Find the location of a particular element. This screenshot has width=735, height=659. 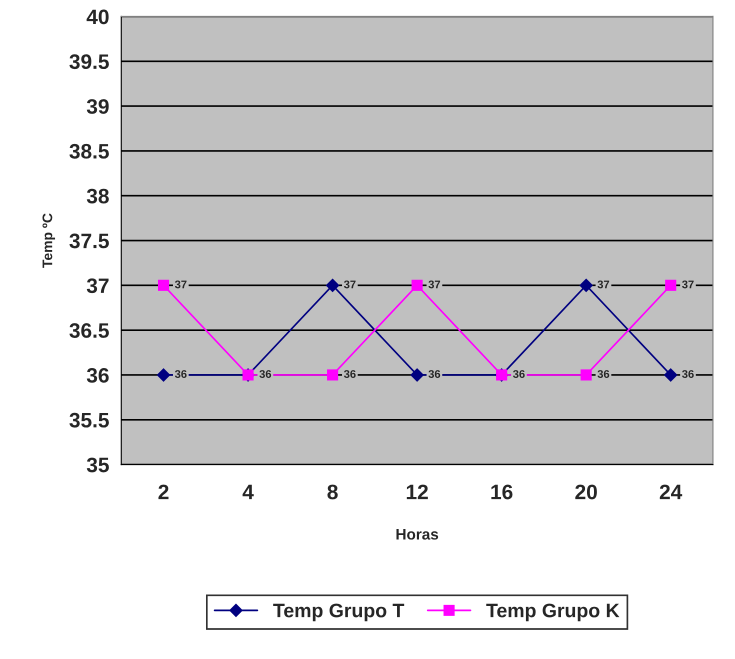

y-tick-label: 40 is located at coordinates (97, 16).